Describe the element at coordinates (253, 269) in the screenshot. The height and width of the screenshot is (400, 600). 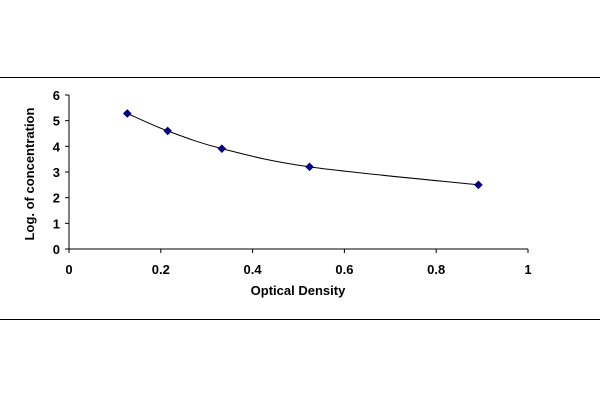
I see `x-tick-label: 0.4` at that location.